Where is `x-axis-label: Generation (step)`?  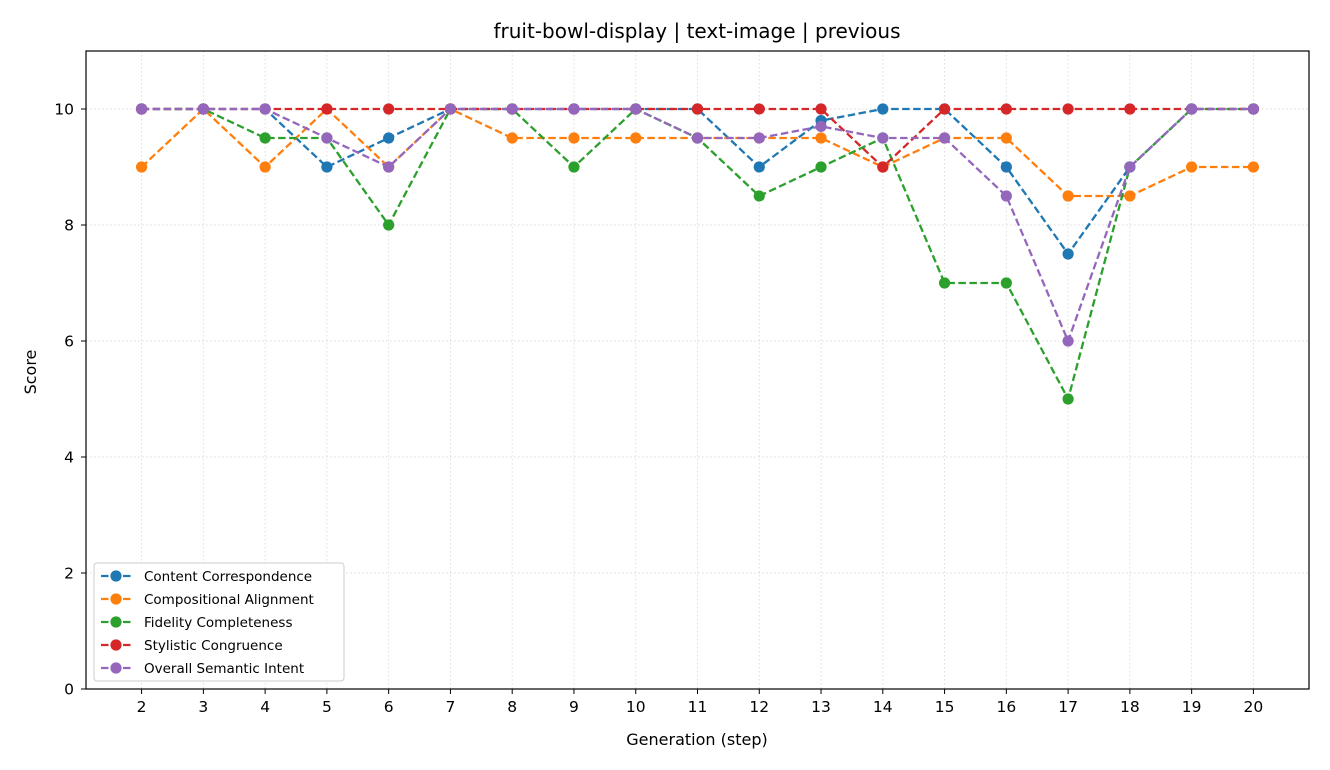 x-axis-label: Generation (step) is located at coordinates (696, 739).